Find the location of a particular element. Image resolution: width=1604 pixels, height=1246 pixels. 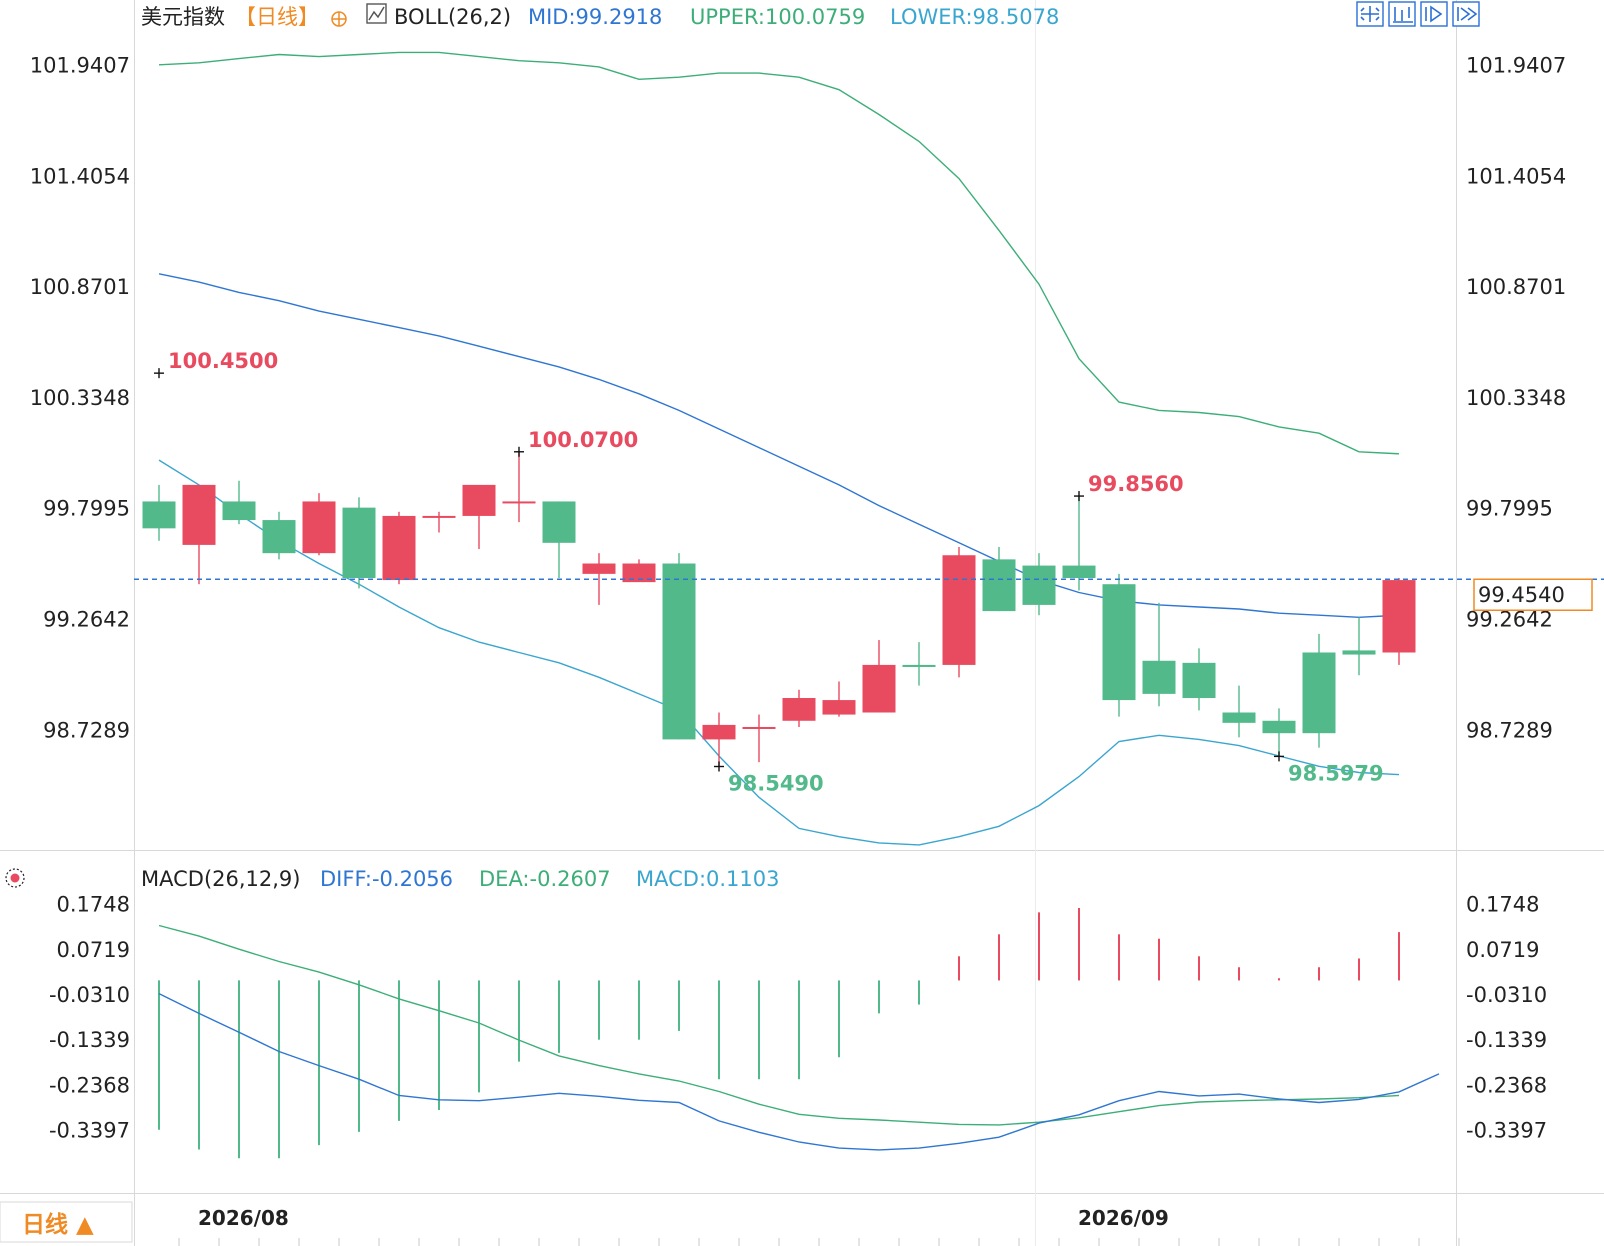

chart-toolbar is located at coordinates (1418, 14).